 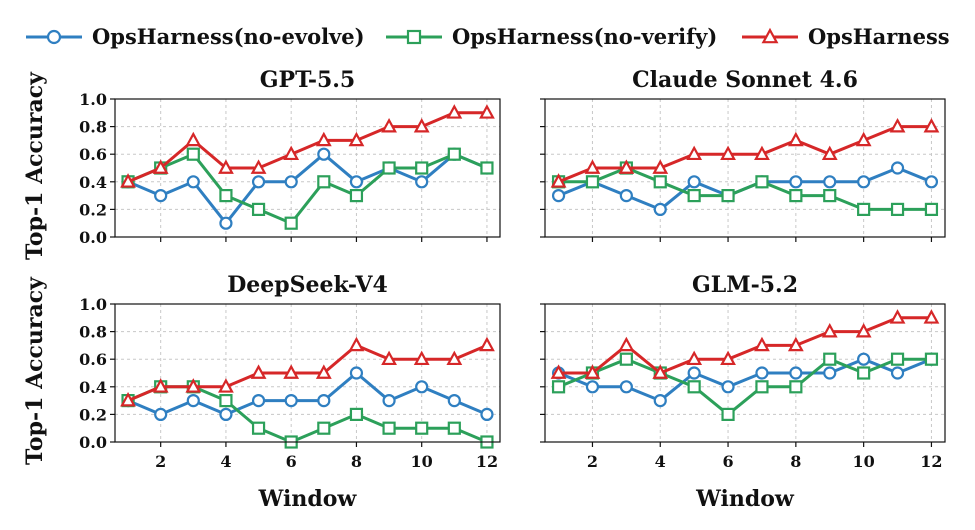 What do you see at coordinates (93, 414) in the screenshot?
I see `y-tick-label: 0.2` at bounding box center [93, 414].